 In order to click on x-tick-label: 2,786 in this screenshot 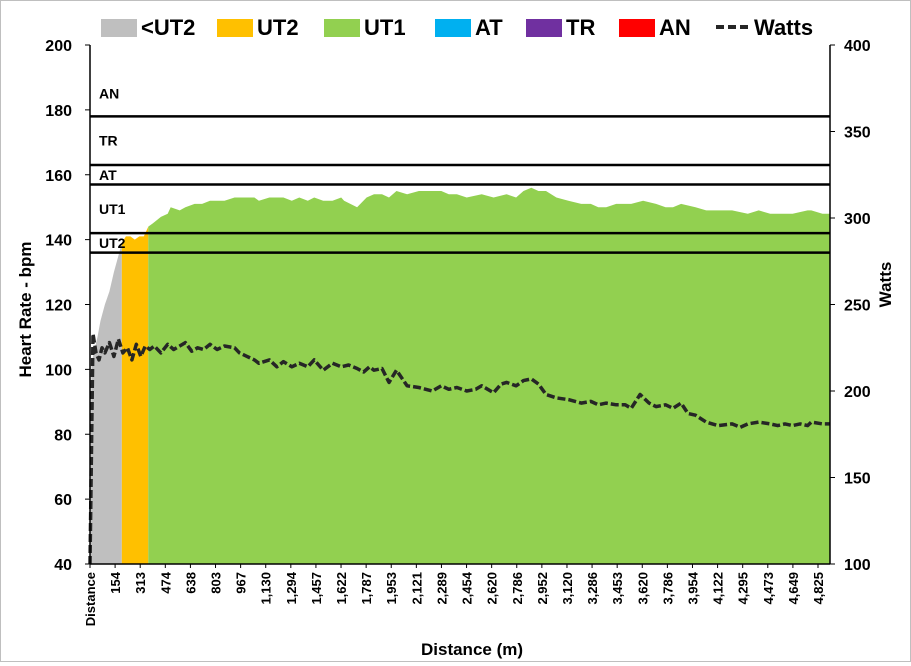, I will do `click(517, 588)`.